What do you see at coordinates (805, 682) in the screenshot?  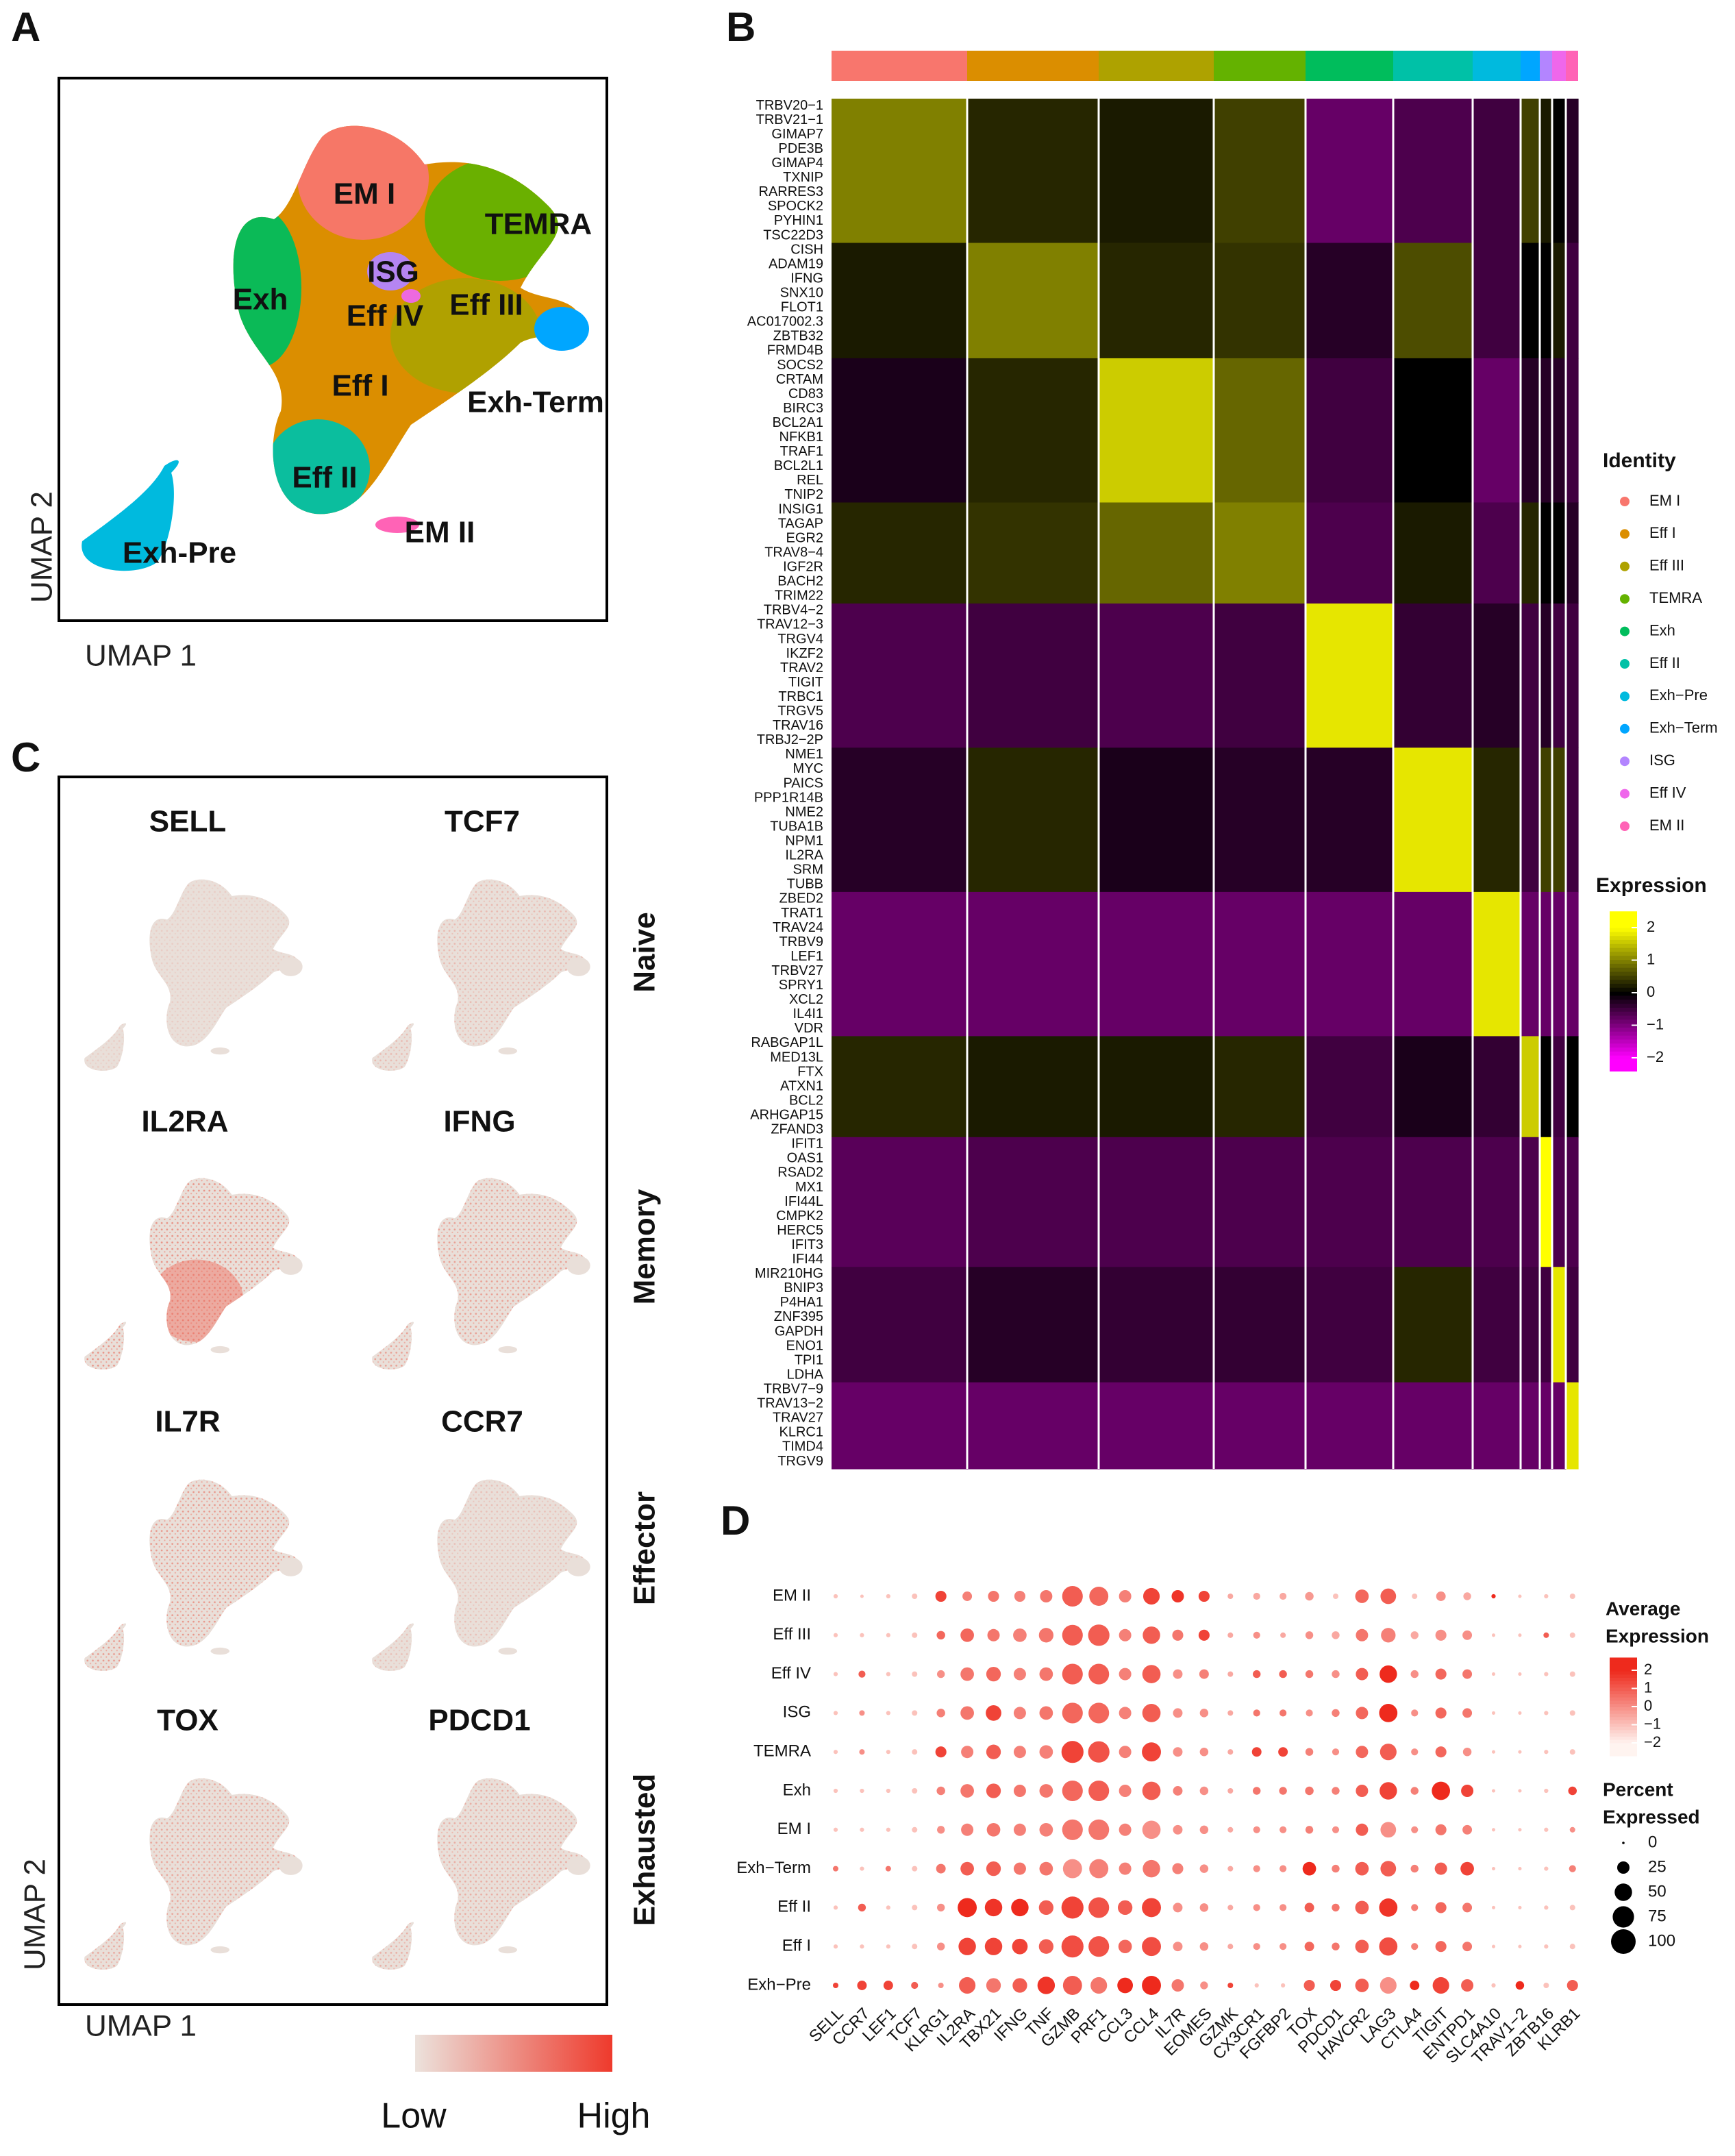 I see `gene-label: TIGIT` at bounding box center [805, 682].